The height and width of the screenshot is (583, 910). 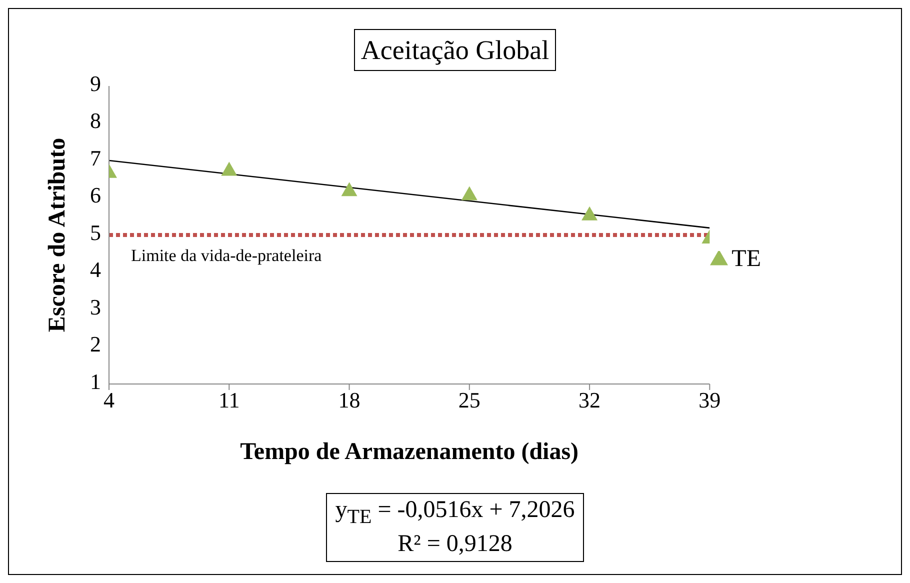 I want to click on x-tick-label: 32, so click(x=589, y=400).